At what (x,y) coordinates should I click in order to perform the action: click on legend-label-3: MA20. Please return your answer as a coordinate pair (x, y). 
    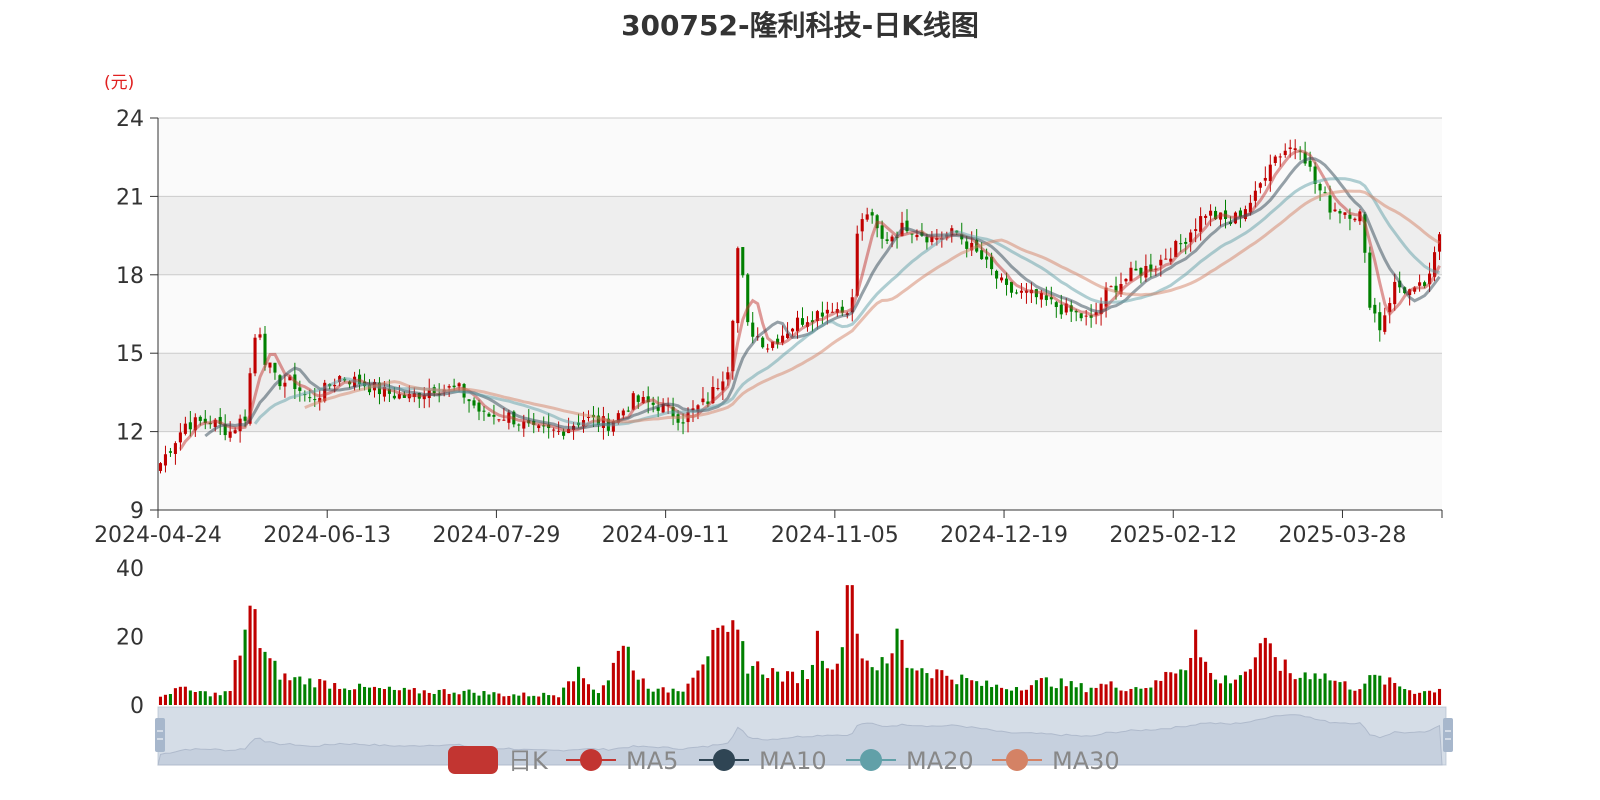
    Looking at the image, I should click on (940, 761).